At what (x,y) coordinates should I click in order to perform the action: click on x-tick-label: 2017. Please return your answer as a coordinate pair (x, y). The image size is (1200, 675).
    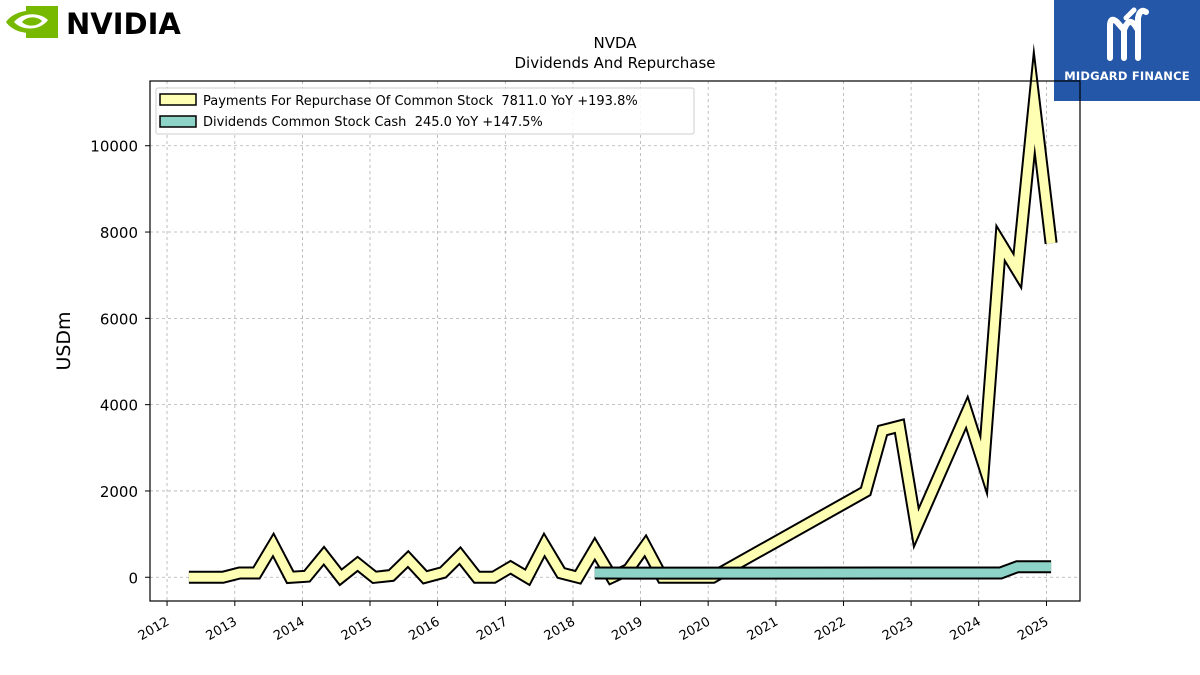
    Looking at the image, I should click on (492, 629).